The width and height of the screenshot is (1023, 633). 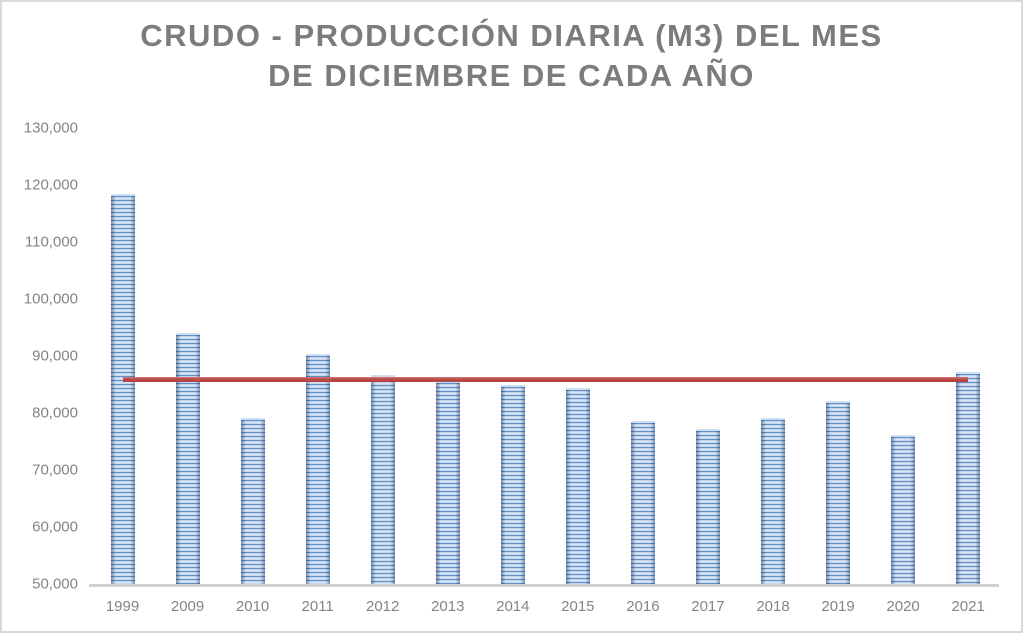 What do you see at coordinates (51, 242) in the screenshot?
I see `y-tick-label: 110,000` at bounding box center [51, 242].